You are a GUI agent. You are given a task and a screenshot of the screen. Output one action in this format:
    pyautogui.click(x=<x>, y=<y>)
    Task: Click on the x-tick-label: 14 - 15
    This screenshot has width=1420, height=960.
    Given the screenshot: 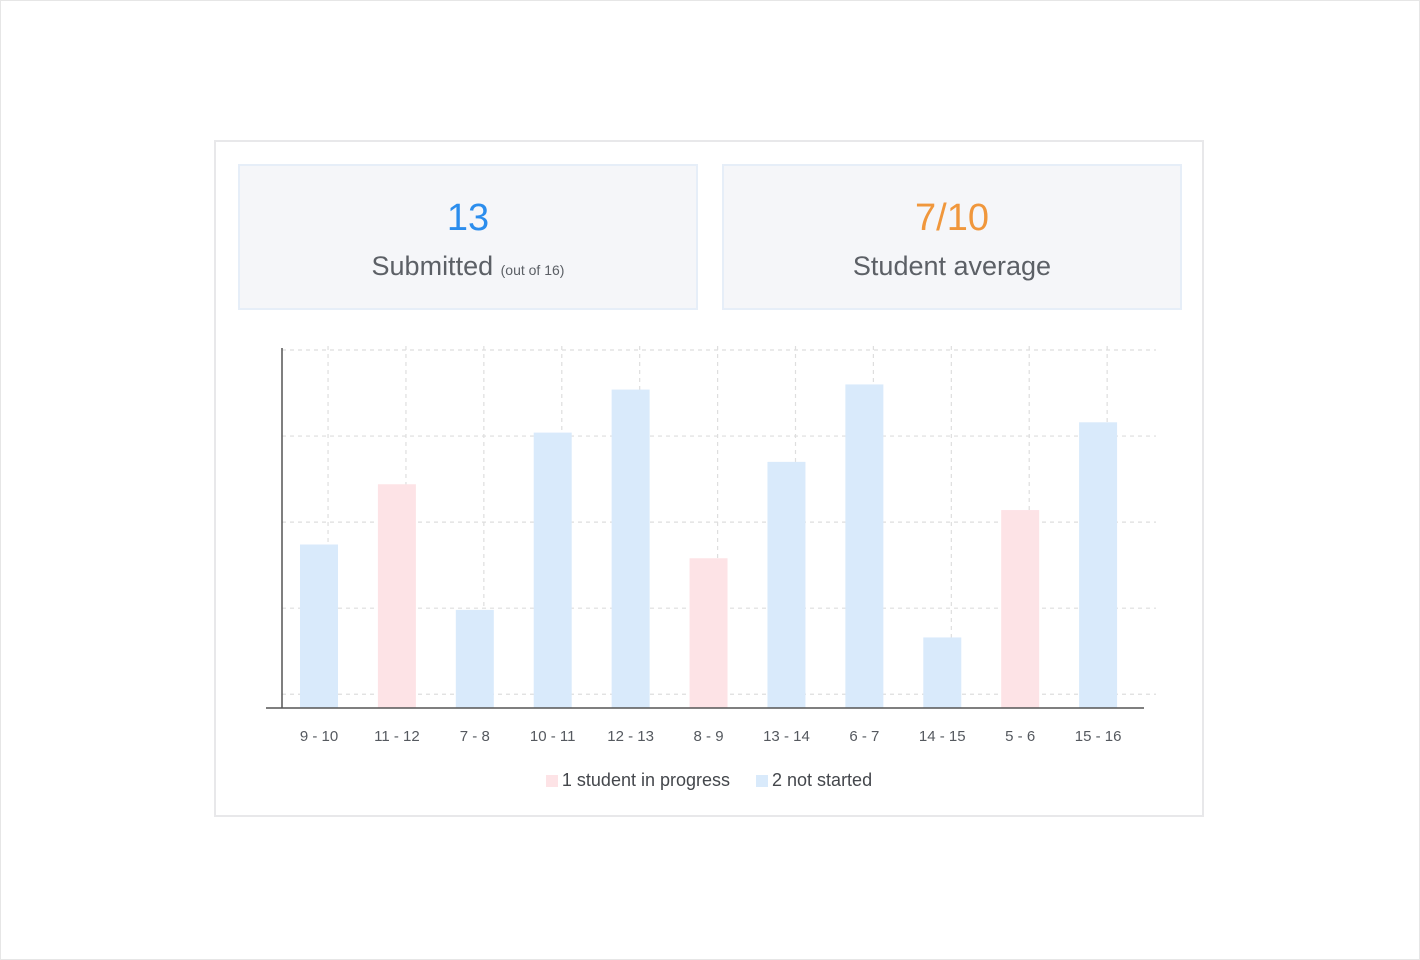 What is the action you would take?
    pyautogui.click(x=942, y=736)
    